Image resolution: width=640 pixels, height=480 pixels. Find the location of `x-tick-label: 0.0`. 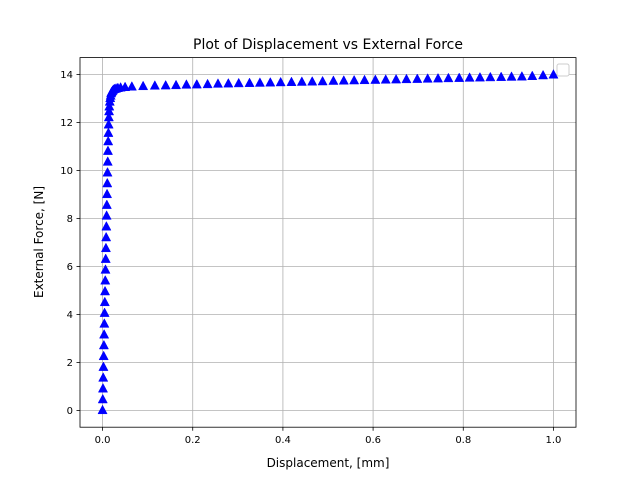

x-tick-label: 0.0 is located at coordinates (103, 440).